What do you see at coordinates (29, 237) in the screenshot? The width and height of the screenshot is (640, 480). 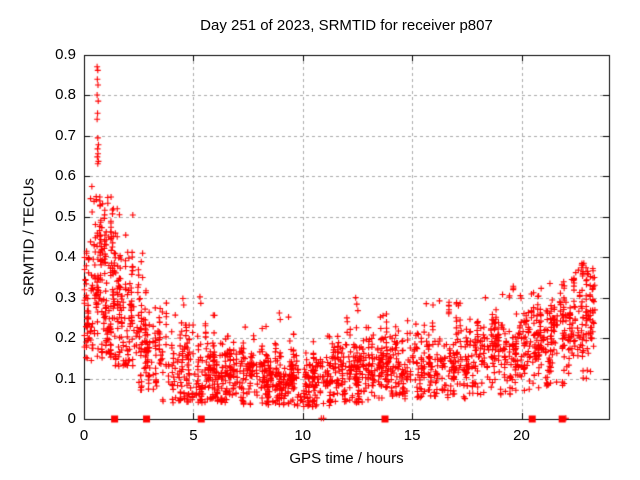 I see `y-axis-label: SRMTID / TECUs` at bounding box center [29, 237].